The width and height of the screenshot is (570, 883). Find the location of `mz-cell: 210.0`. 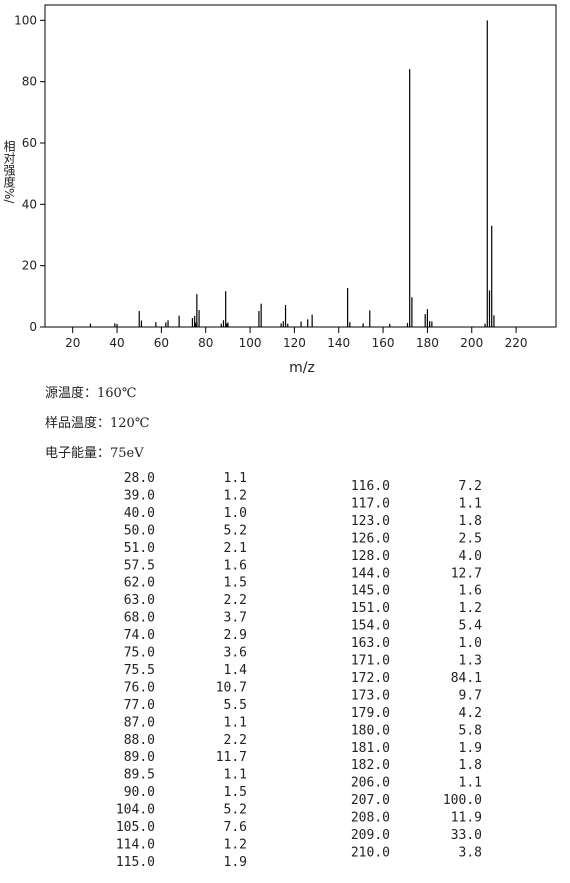

mz-cell: 210.0 is located at coordinates (370, 852).